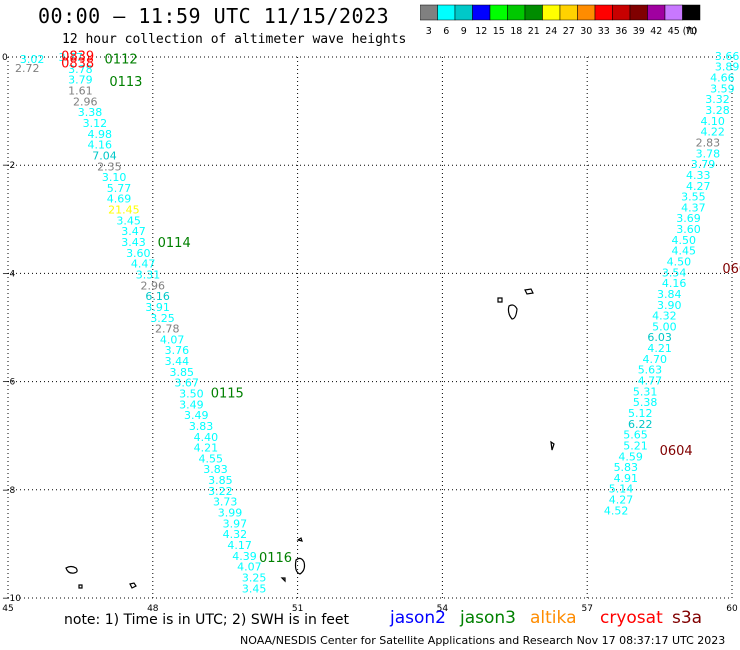 Image resolution: width=740 pixels, height=650 pixels. I want to click on colorbar-label: 24, so click(551, 31).